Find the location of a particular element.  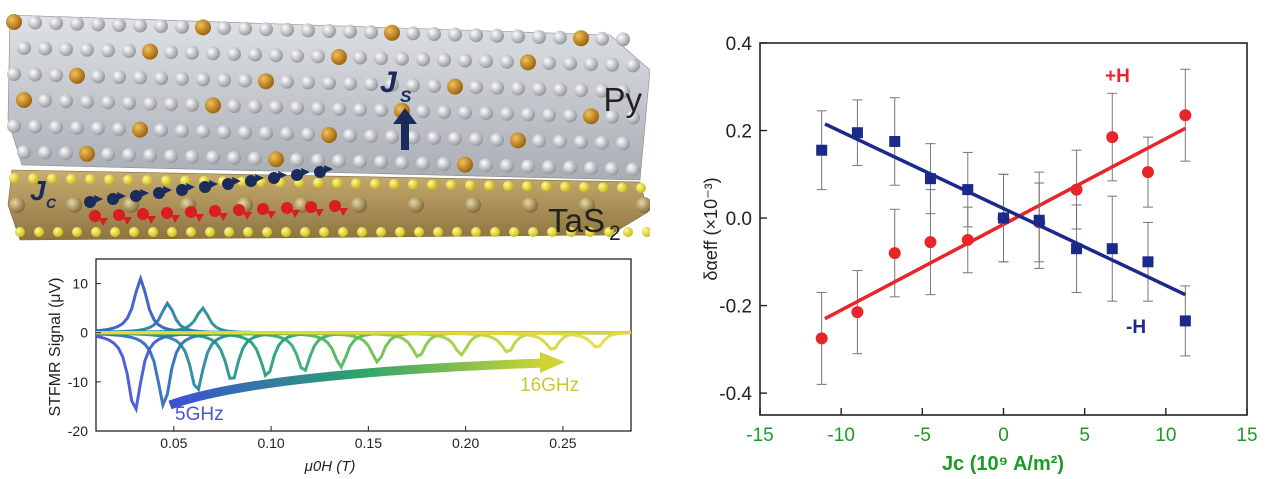

series-label-plus-h: +H is located at coordinates (1117, 76).